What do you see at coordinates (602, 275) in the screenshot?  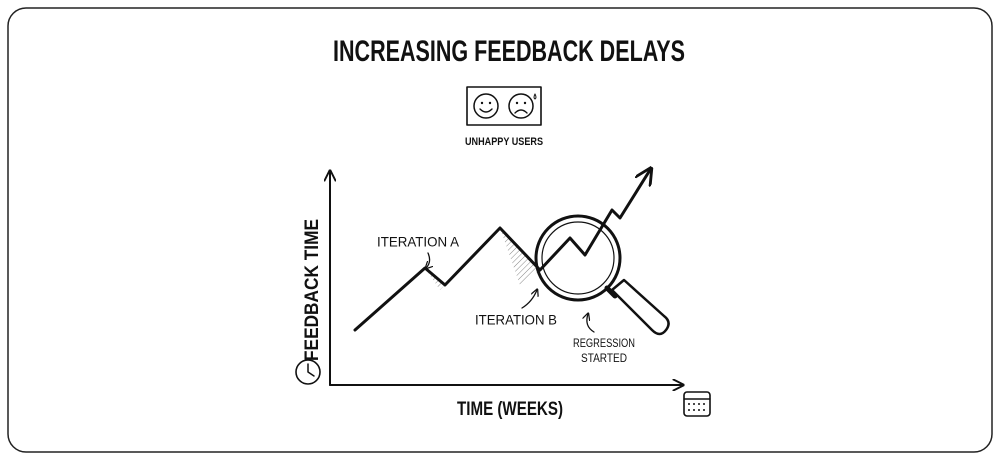 I see `magnifier` at bounding box center [602, 275].